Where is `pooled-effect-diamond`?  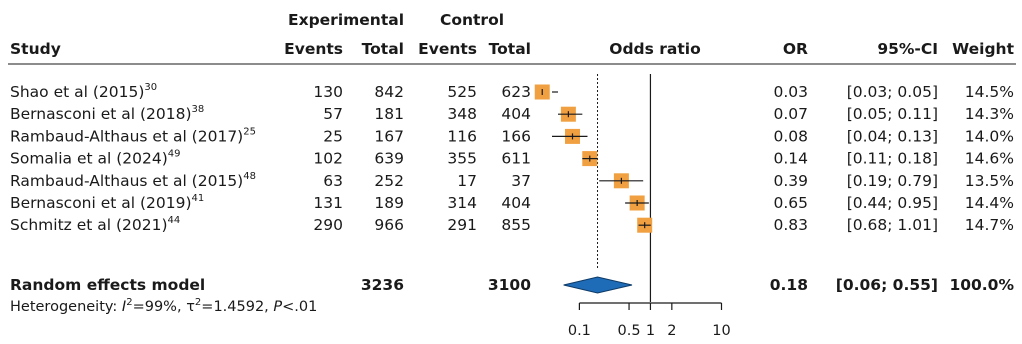
pooled-effect-diamond is located at coordinates (598, 285).